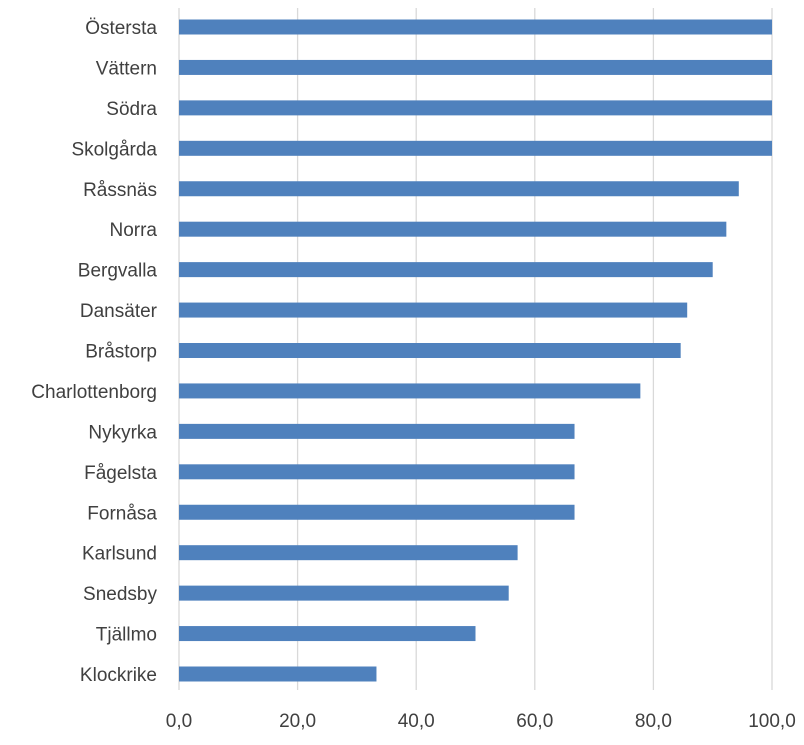 This screenshot has height=745, width=804. Describe the element at coordinates (120, 473) in the screenshot. I see `category-label: Fågelsta` at that location.